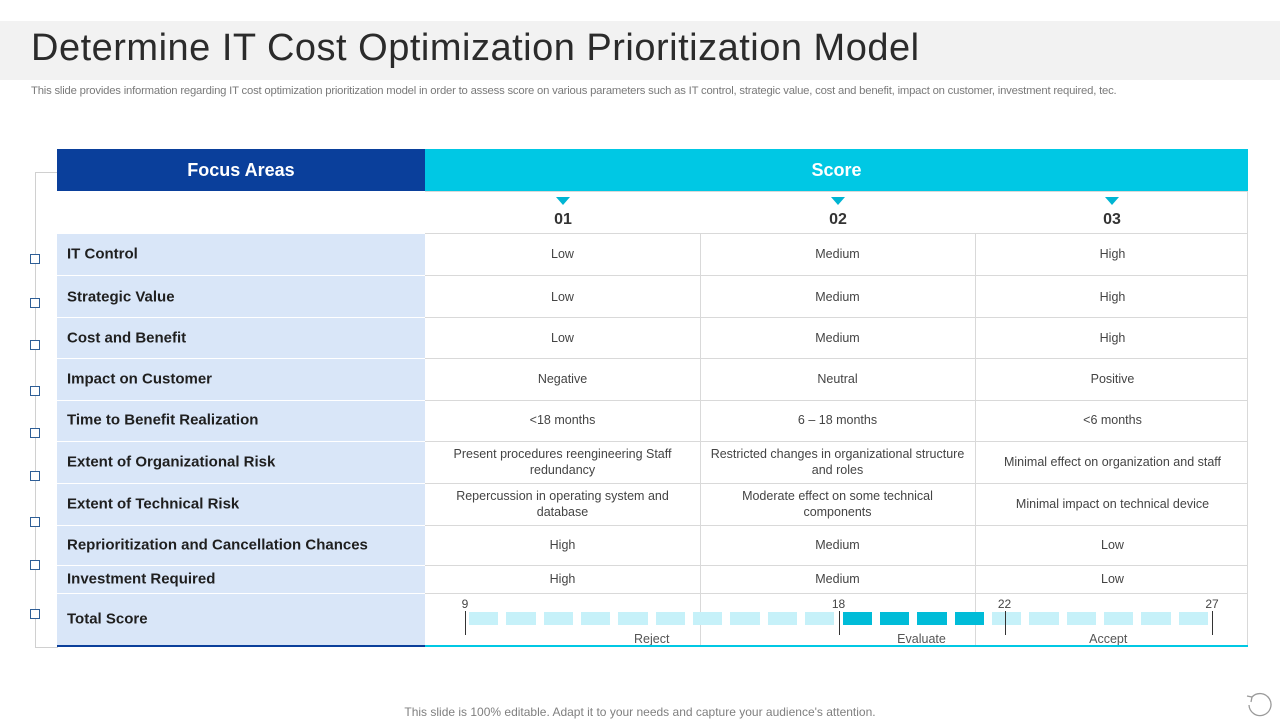  I want to click on focus-area-label: Investment Required, so click(141, 579).